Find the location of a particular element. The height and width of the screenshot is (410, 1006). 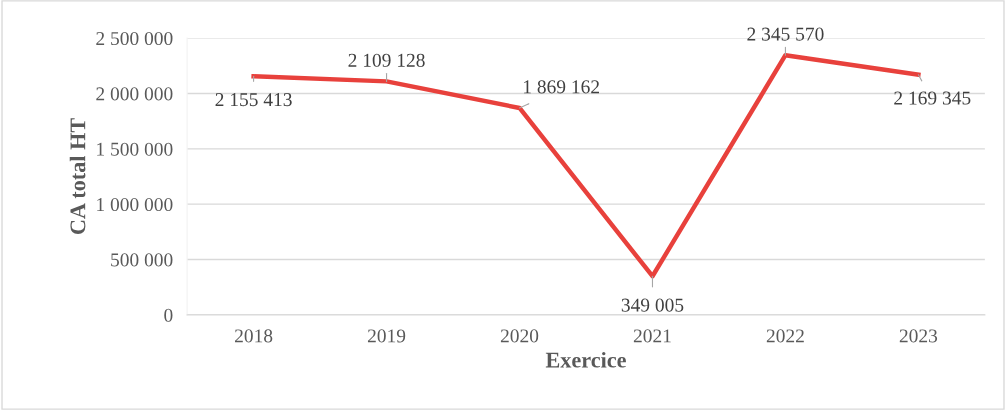

data-label: 1 869 162 is located at coordinates (561, 87).